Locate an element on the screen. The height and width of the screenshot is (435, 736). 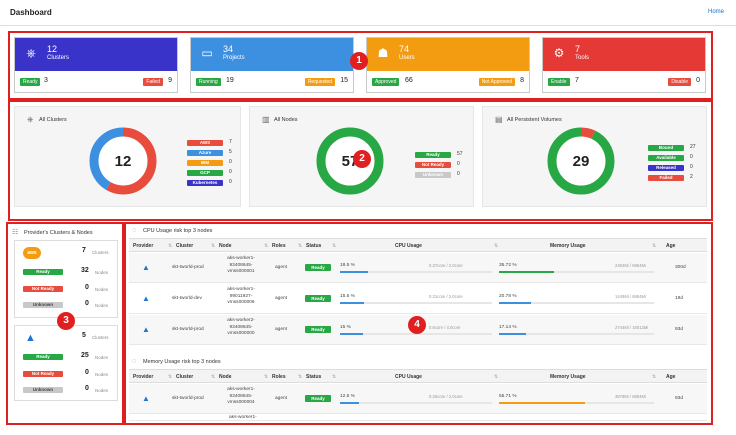
legend-kubernetes: Kubernetes 0 is located at coordinates (217, 182).